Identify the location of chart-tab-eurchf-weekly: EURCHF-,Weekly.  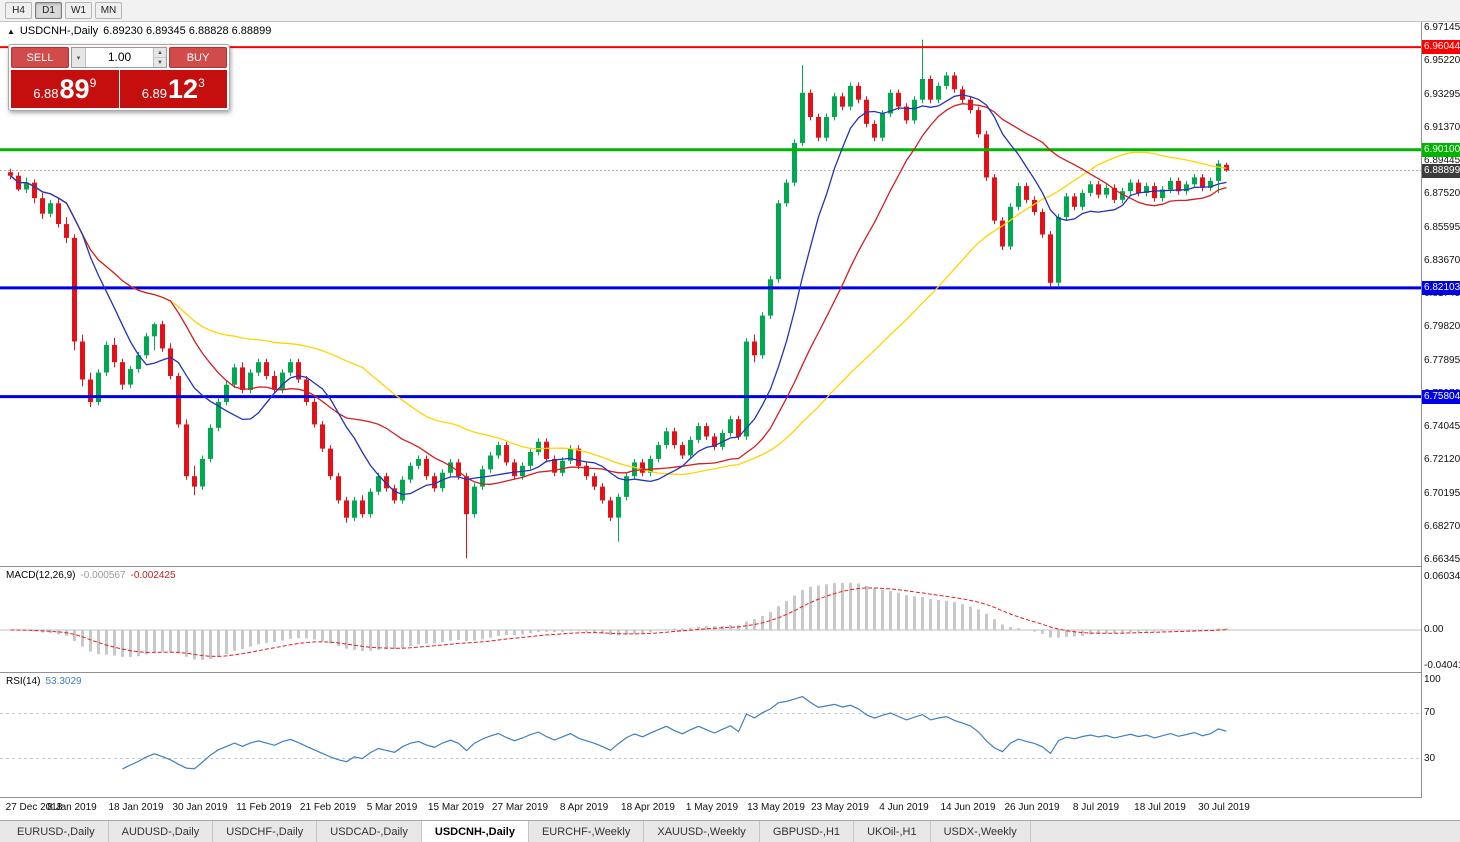
(586, 831).